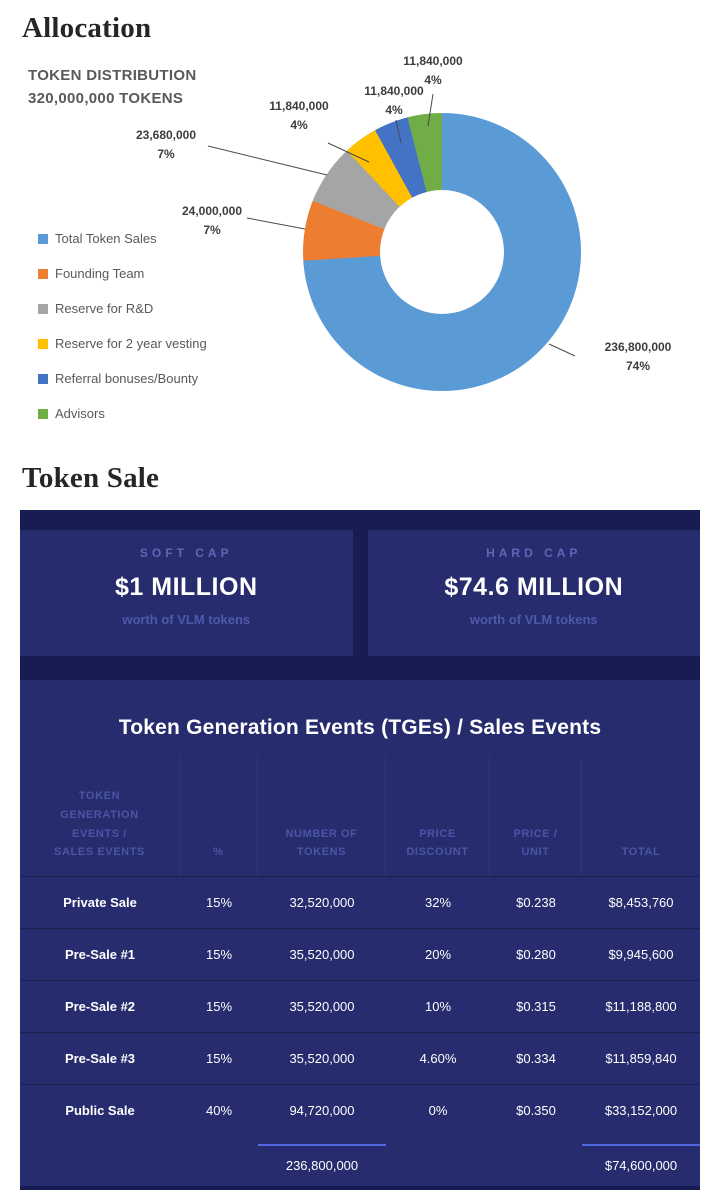 The width and height of the screenshot is (720, 1198). I want to click on column-header-events: TOKEN GENERATION EVENTS / SALES EVENTS, so click(100, 816).